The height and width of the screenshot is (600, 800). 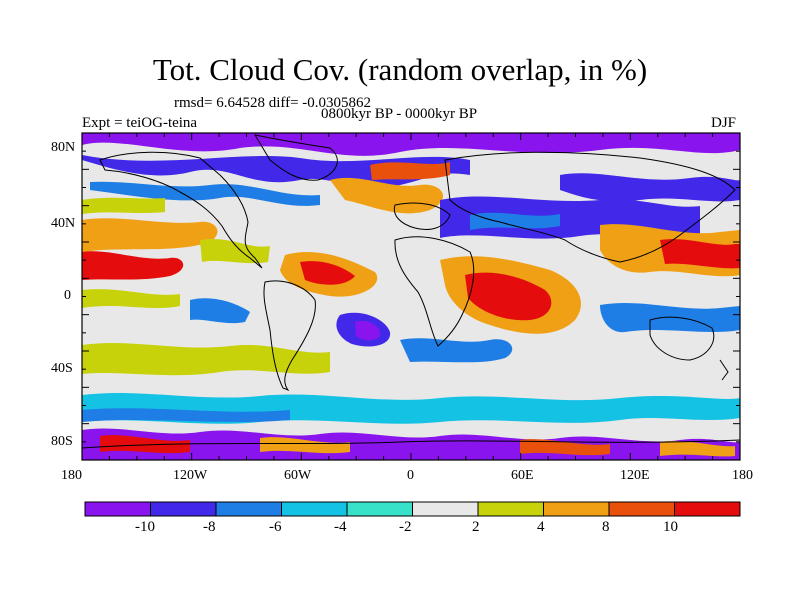 I want to click on lat-label-40s: 40S, so click(x=62, y=368).